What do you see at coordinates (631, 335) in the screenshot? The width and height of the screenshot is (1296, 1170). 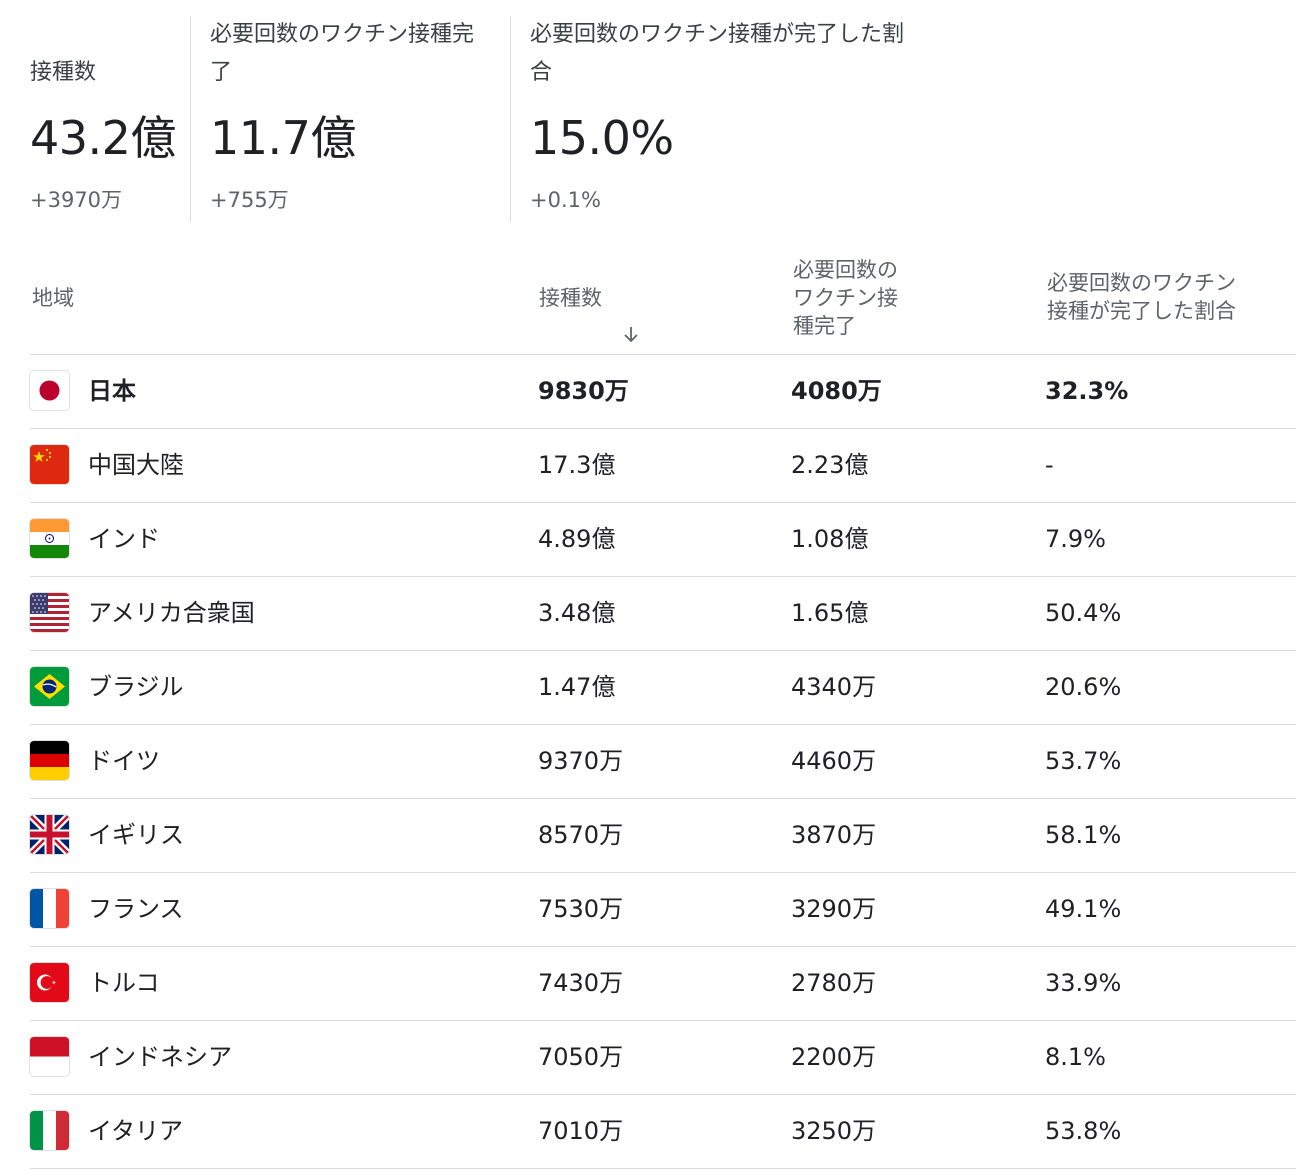 I see `arrow-down-icon` at bounding box center [631, 335].